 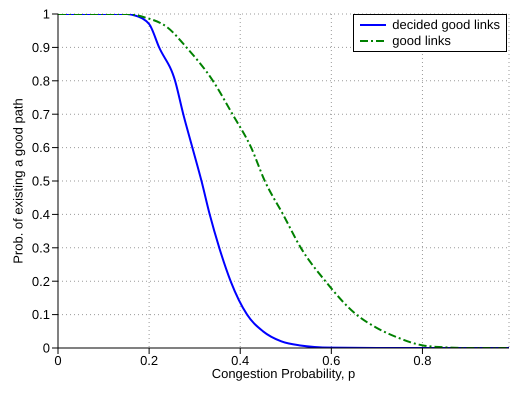 What do you see at coordinates (41, 181) in the screenshot?
I see `y-tick-label: 0.5` at bounding box center [41, 181].